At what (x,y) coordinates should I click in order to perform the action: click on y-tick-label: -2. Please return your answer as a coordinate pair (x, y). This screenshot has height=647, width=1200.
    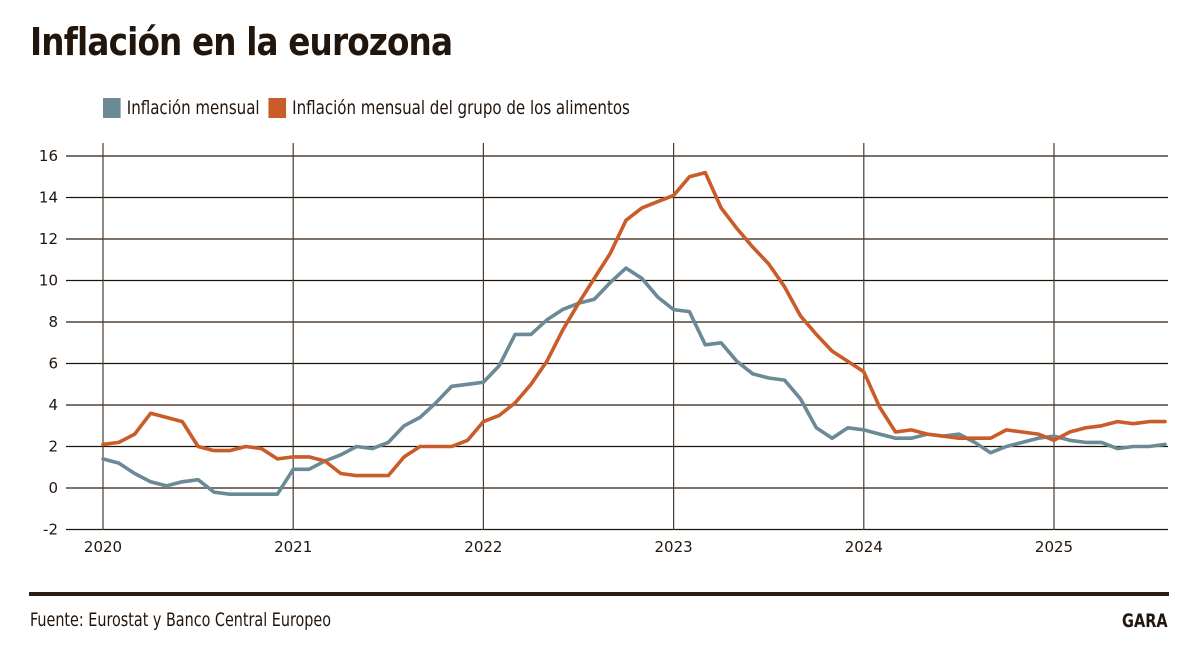
    Looking at the image, I should click on (50, 530).